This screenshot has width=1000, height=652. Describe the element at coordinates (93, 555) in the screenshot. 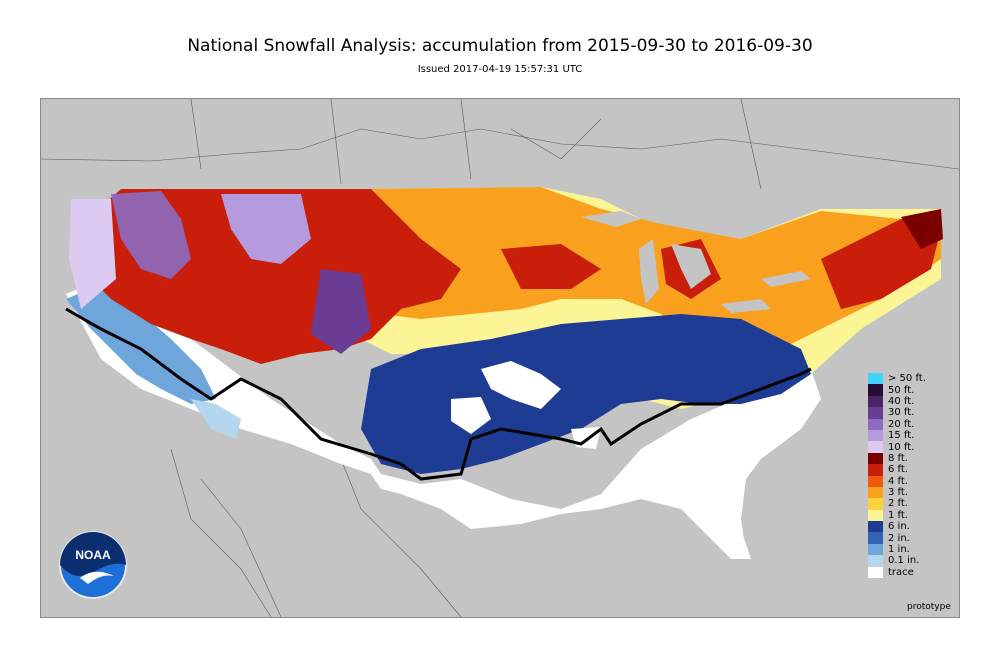

I see `noaa-logo-text: NOAA` at that location.